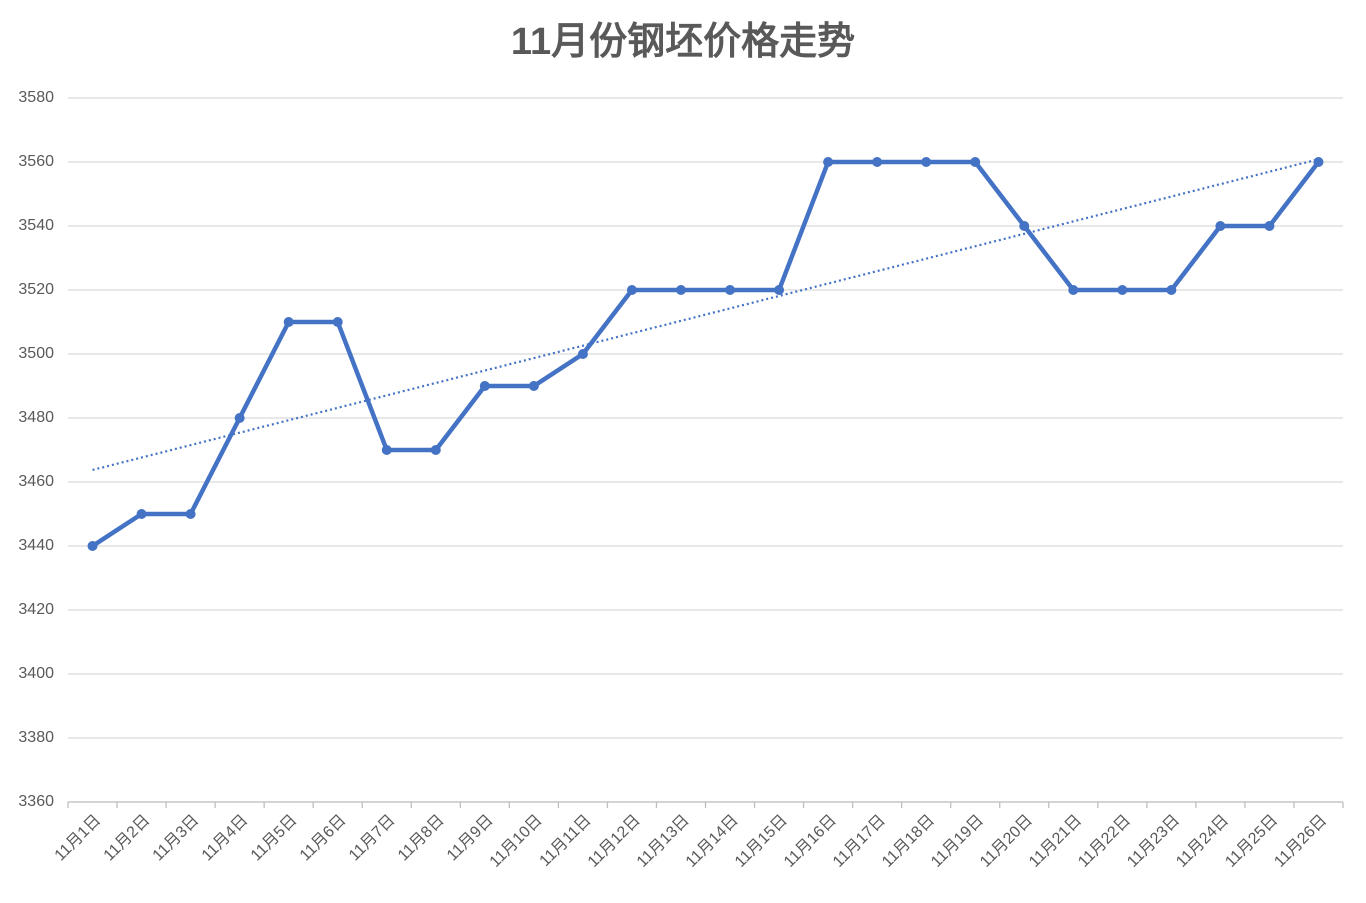 Image resolution: width=1366 pixels, height=903 pixels. I want to click on x-tick-label: 11月4日, so click(225, 838).